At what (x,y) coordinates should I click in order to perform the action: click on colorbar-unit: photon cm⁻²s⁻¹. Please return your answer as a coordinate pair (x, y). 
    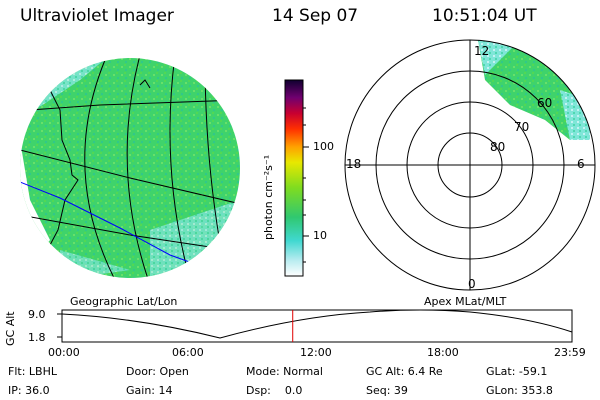
    Looking at the image, I should click on (268, 197).